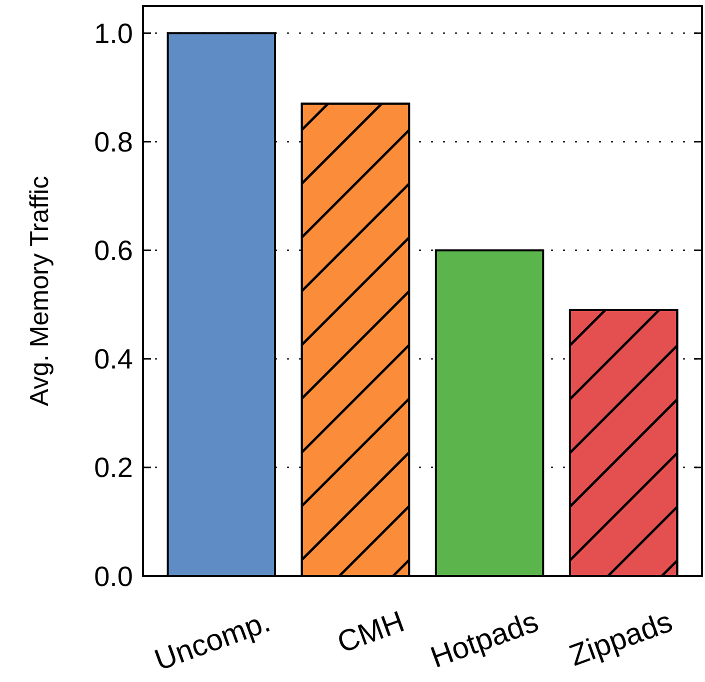 The width and height of the screenshot is (705, 682). What do you see at coordinates (621, 639) in the screenshot?
I see `x-tick-label: Zippads` at bounding box center [621, 639].